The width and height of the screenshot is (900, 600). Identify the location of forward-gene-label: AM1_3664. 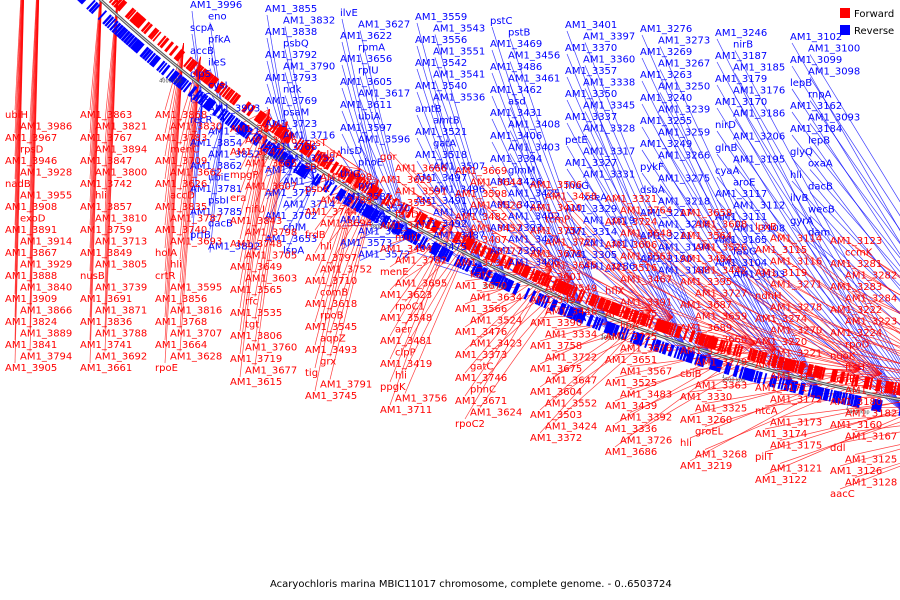
(181, 345).